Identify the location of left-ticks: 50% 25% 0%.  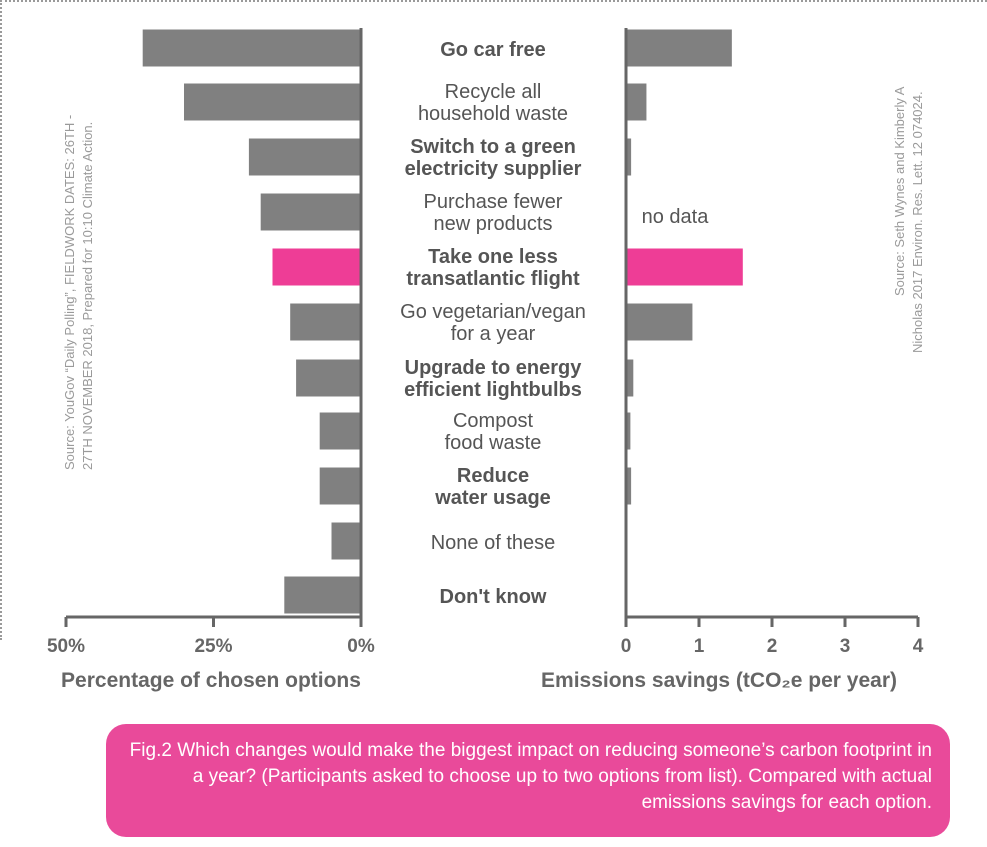
(211, 637).